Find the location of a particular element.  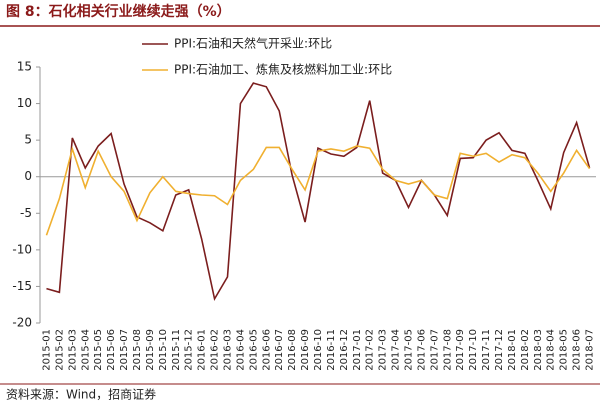

x-tick-label: 2015-03 is located at coordinates (72, 350).